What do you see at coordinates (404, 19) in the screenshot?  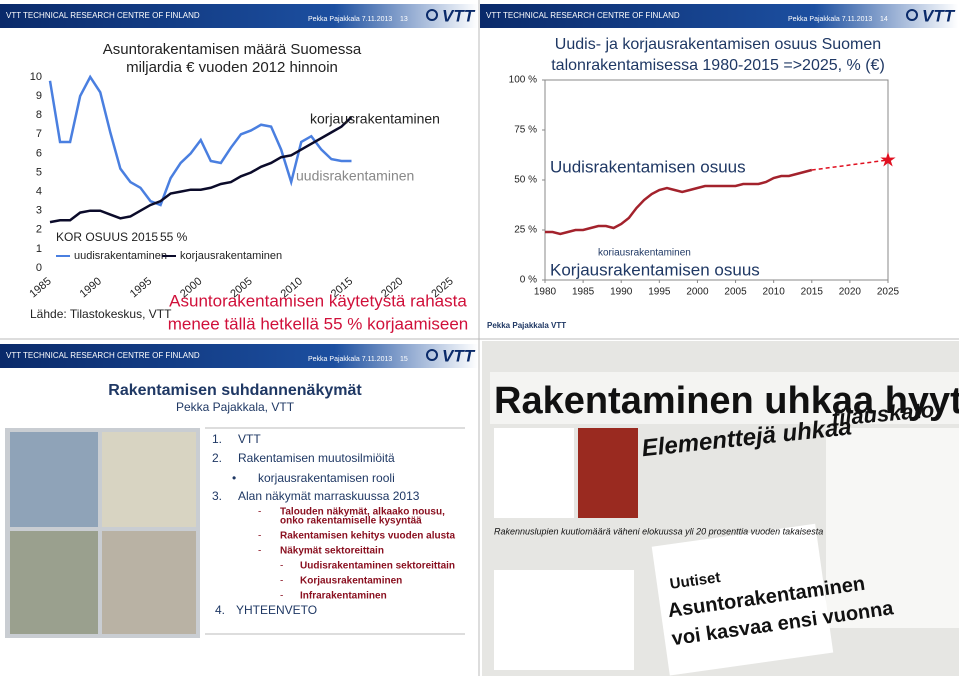 I see `page-number: 13` at bounding box center [404, 19].